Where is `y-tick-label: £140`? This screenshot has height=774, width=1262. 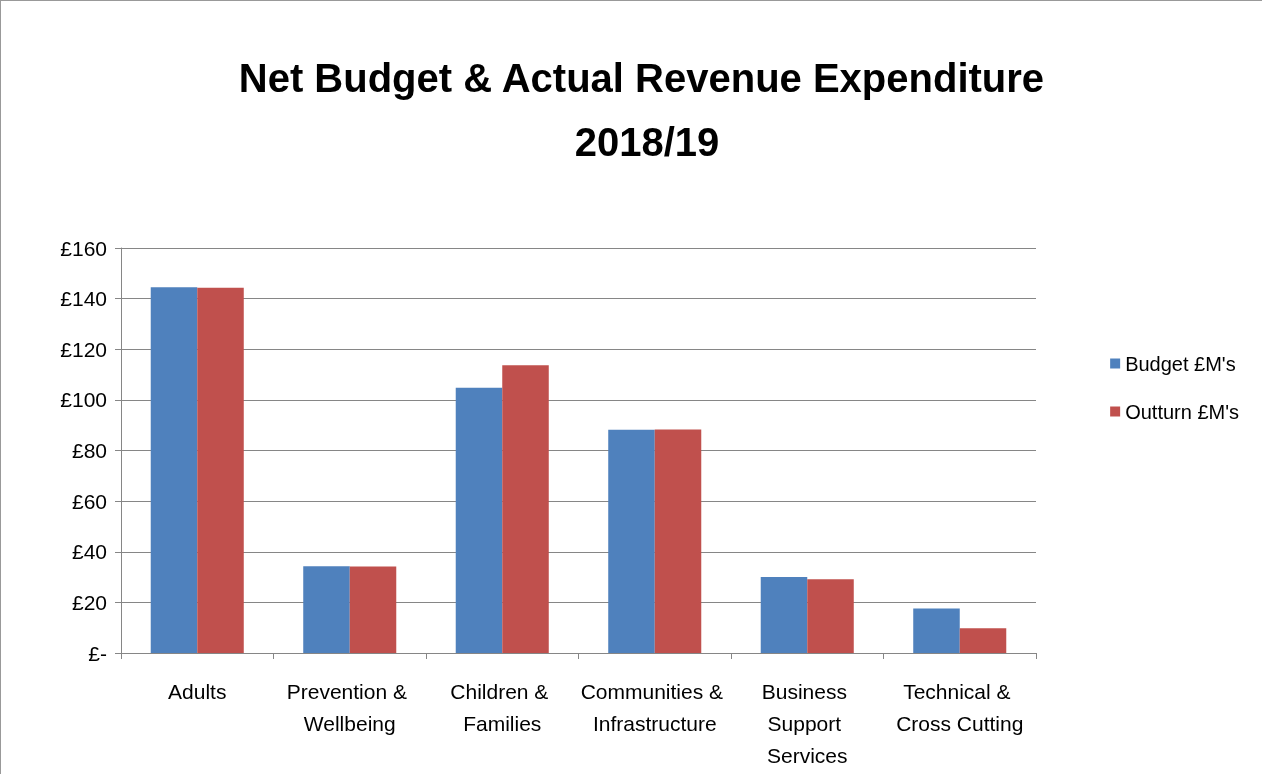
y-tick-label: £140 is located at coordinates (83, 299).